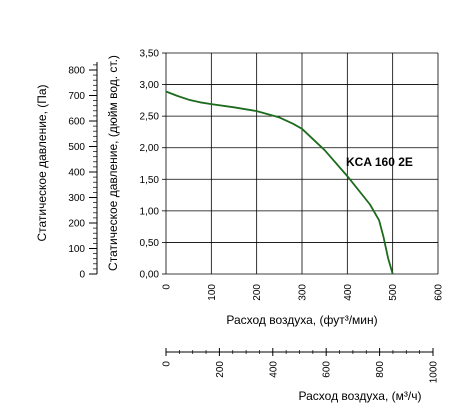 Image resolution: width=450 pixels, height=415 pixels. Describe the element at coordinates (76, 249) in the screenshot. I see `y2-tick-label: 100` at that location.